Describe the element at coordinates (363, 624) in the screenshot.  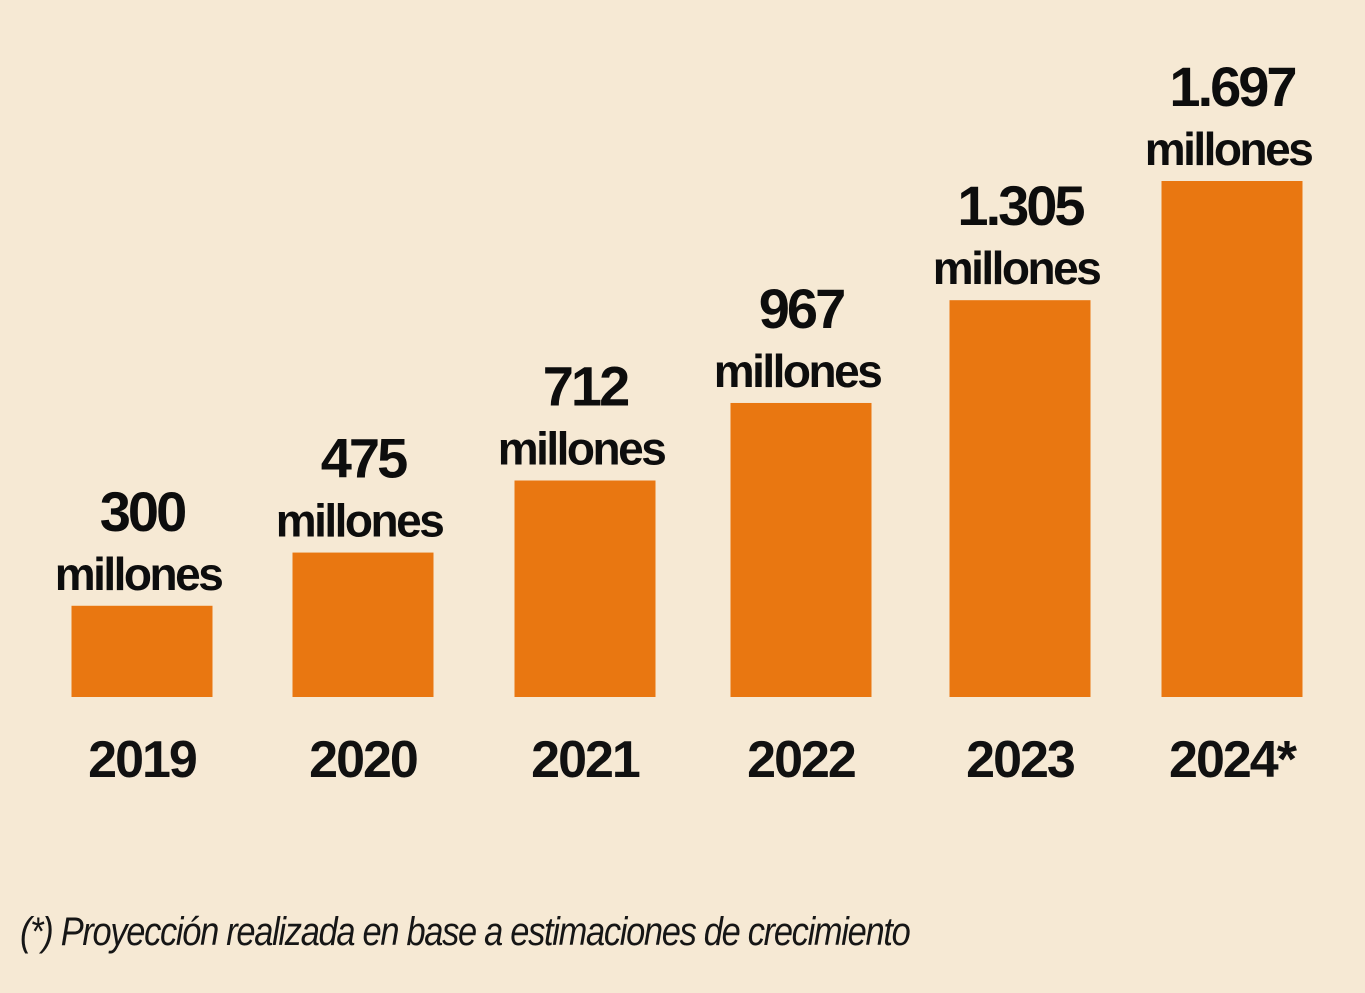
I see `bar-2020` at that location.